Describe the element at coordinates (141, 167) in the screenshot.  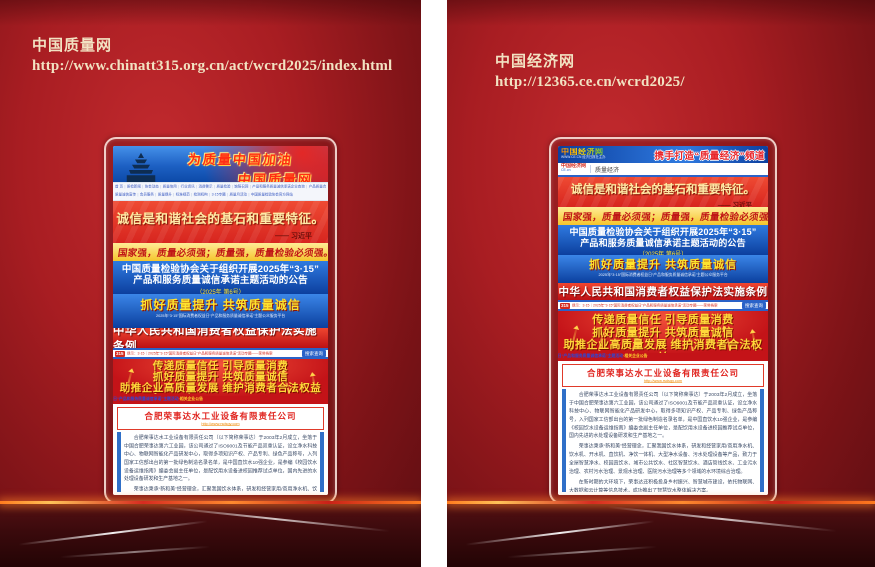
I see `temple-of-heaven-icon` at that location.